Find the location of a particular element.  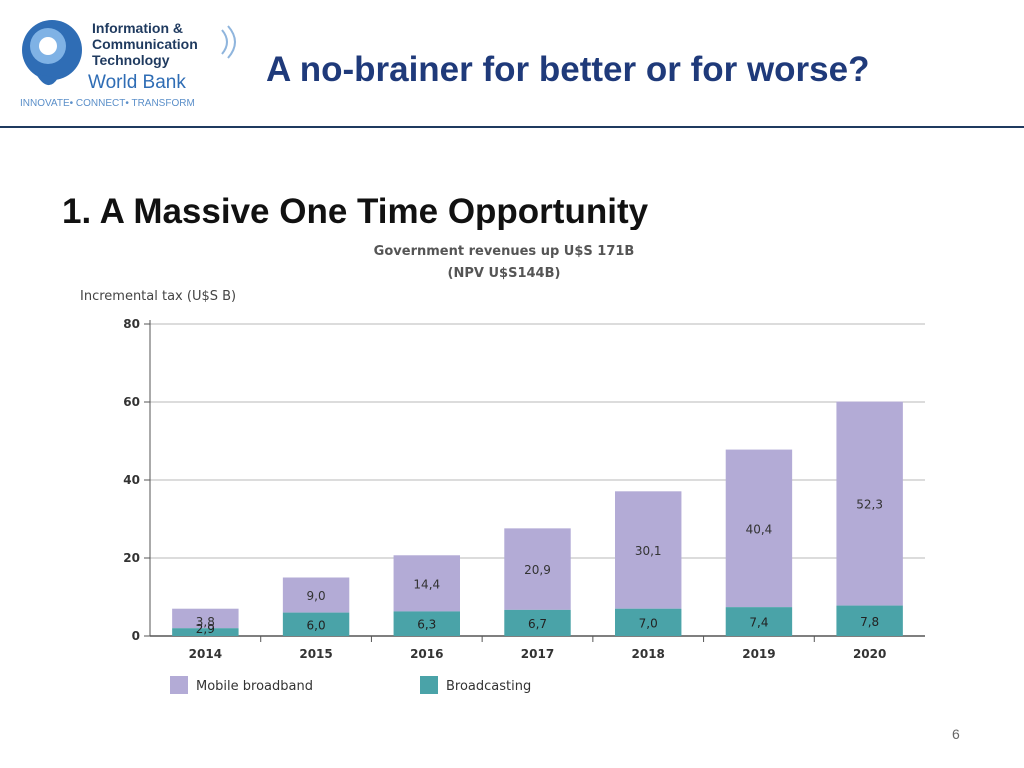

x-tick-label: 2014 is located at coordinates (205, 654).